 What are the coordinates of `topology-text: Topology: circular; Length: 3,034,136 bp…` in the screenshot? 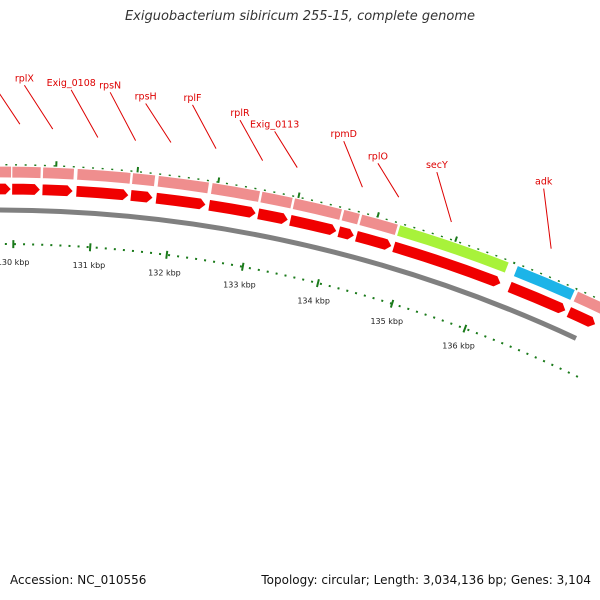 It's located at (426, 580).